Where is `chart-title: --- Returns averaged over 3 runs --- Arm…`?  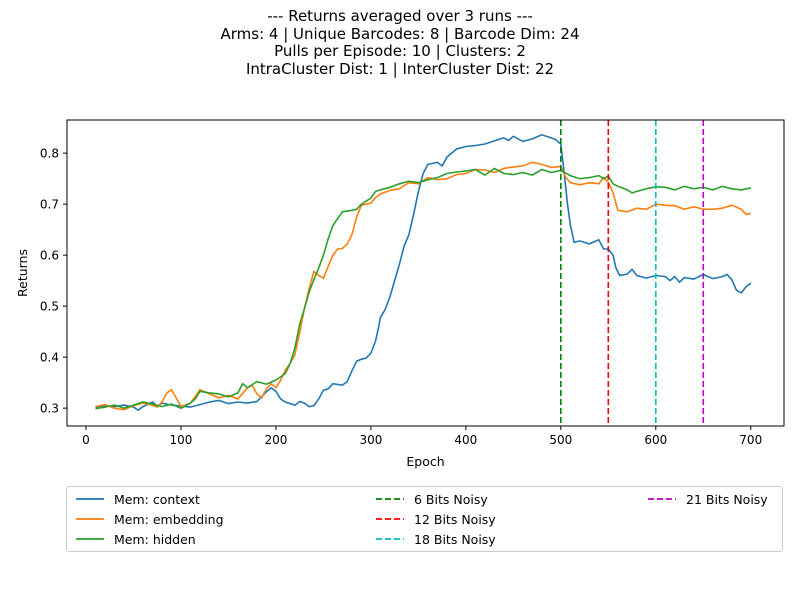
chart-title: --- Returns averaged over 3 runs --- Arm… is located at coordinates (400, 42).